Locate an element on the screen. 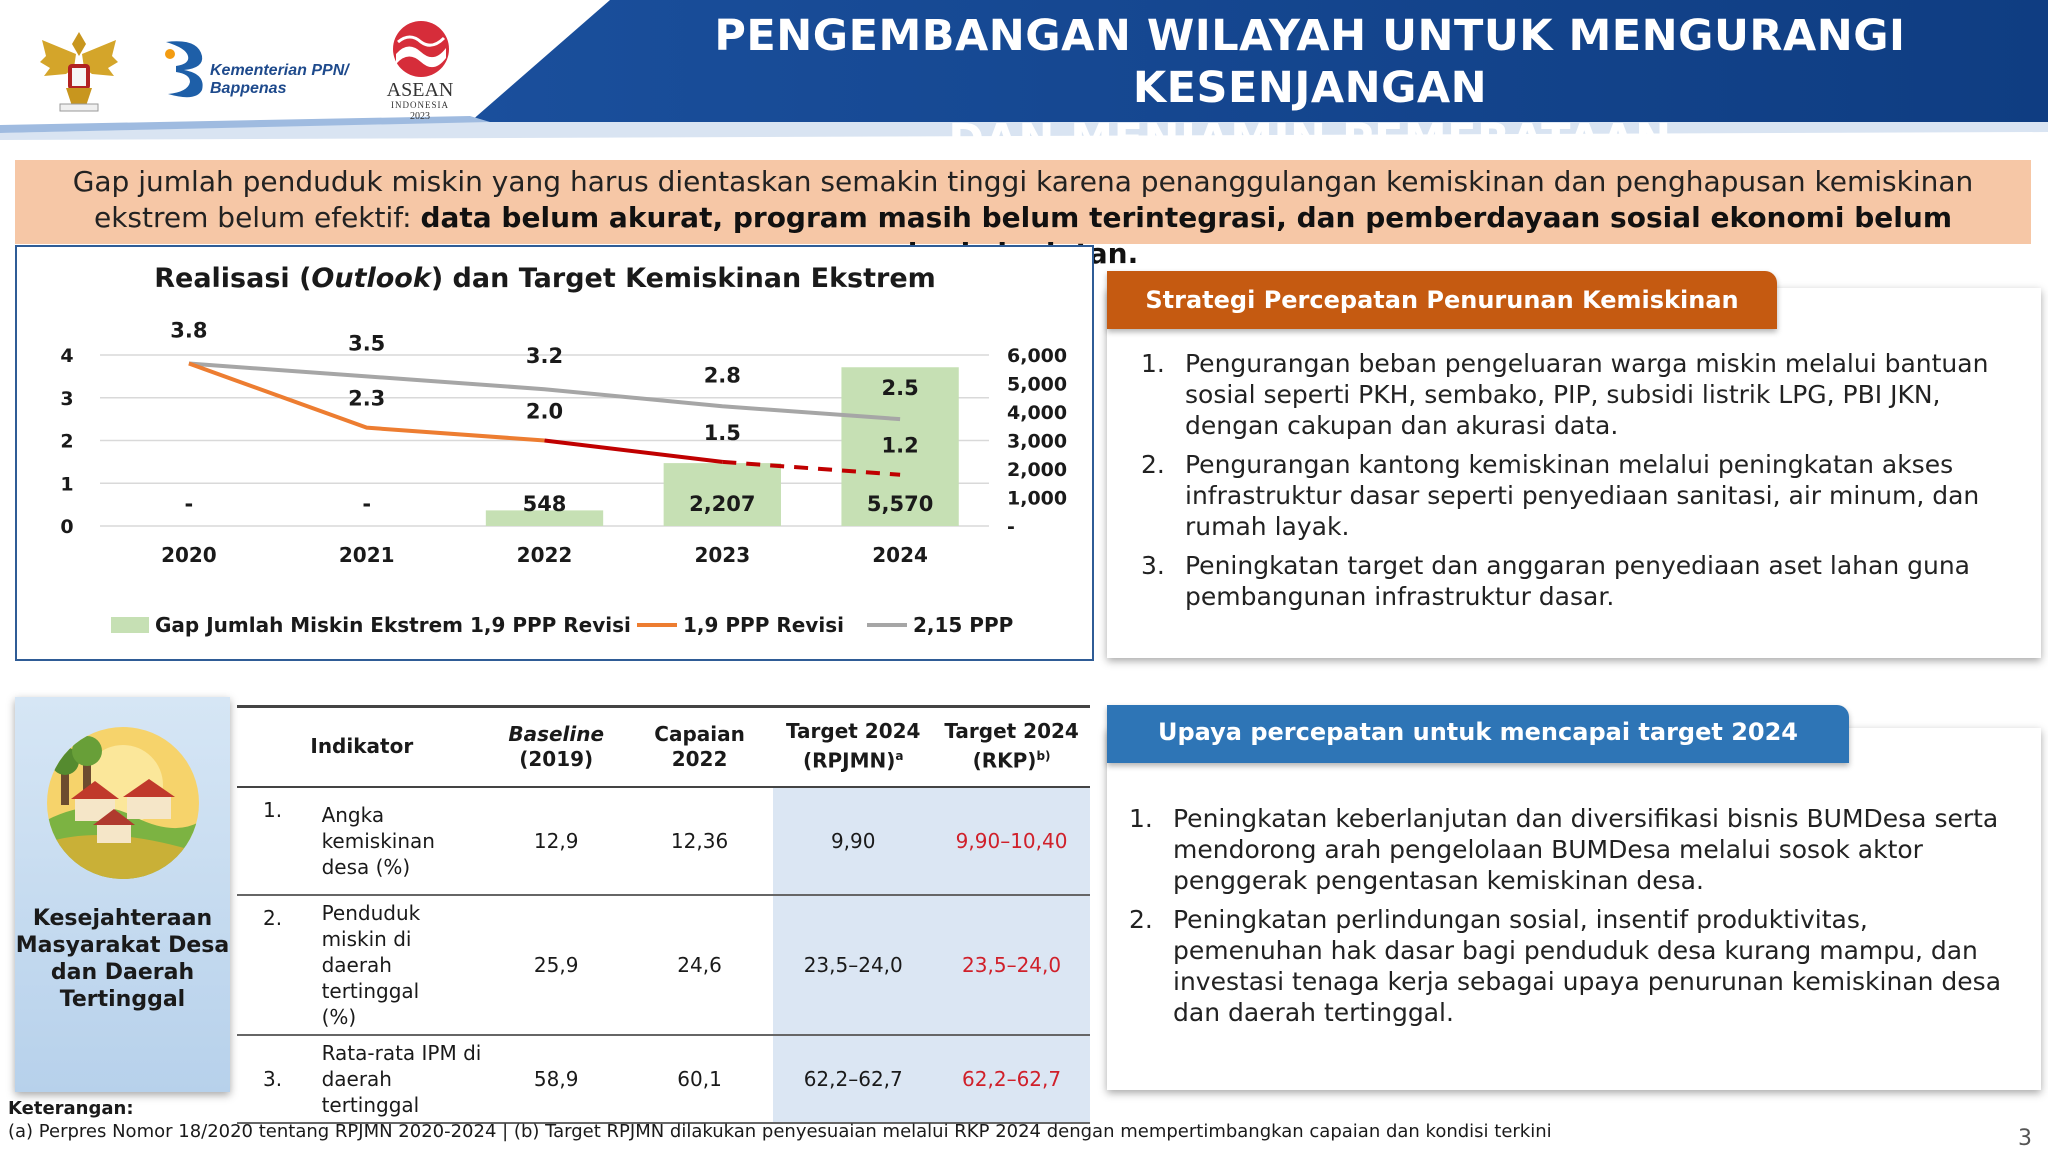 This screenshot has height=1152, width=2048. legend-swatch-gap is located at coordinates (130, 625).